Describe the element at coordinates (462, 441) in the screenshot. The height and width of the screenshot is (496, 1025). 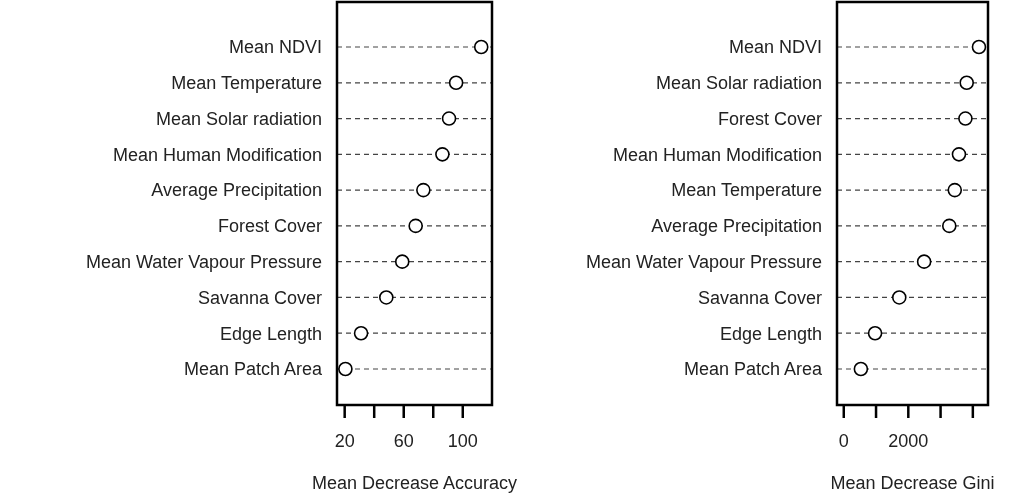
I see `x-tick-label: 100` at that location.